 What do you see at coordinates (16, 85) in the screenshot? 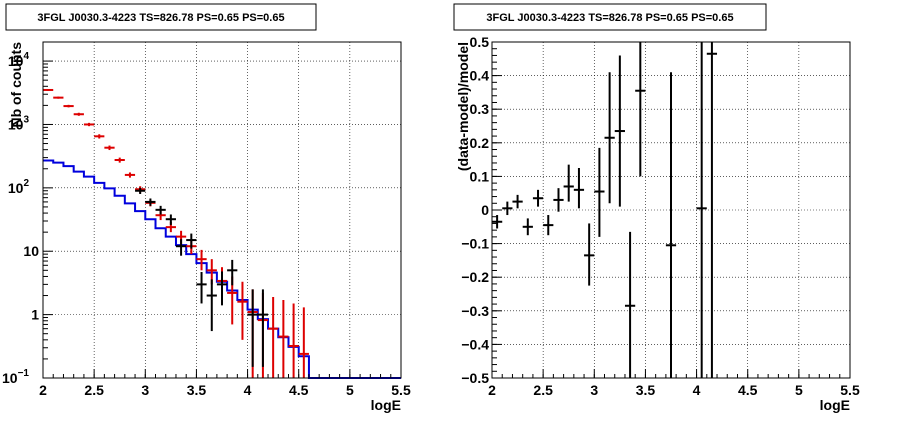
I see `left-y-axis-label: Nb of counts` at bounding box center [16, 85].